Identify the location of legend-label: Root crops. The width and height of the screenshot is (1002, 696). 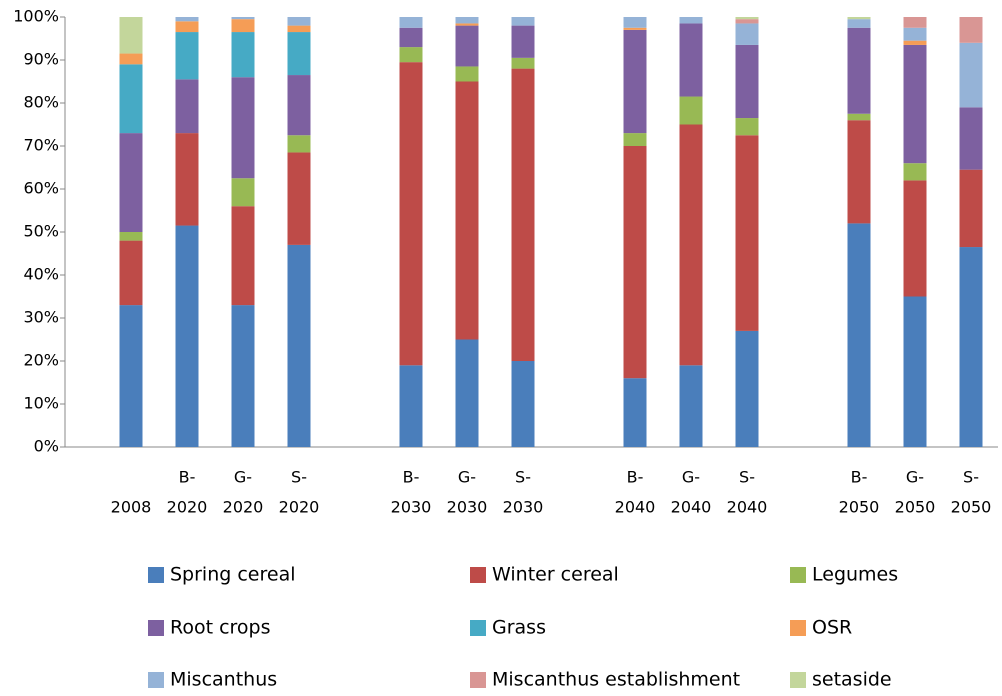
(220, 628).